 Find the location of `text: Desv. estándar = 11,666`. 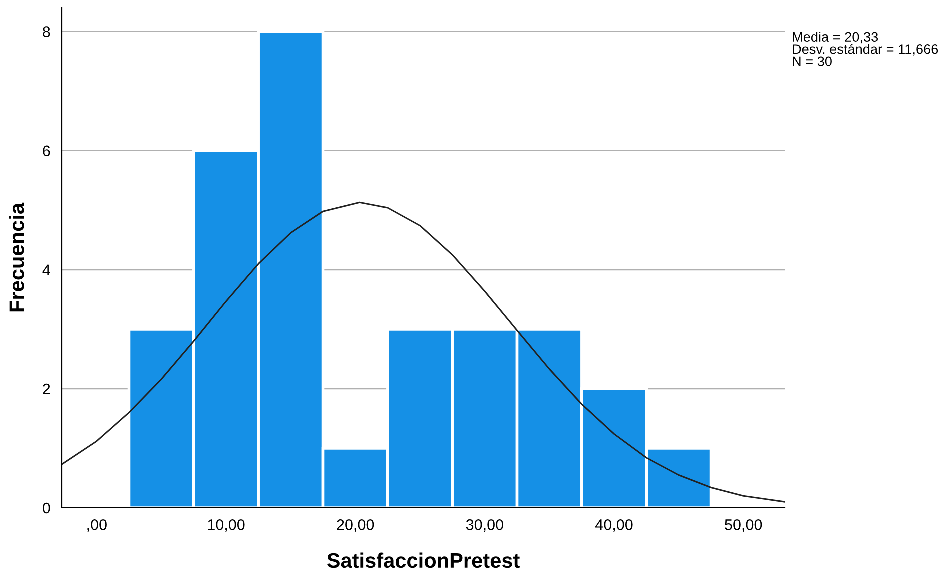

text: Desv. estándar = 11,666 is located at coordinates (865, 50).